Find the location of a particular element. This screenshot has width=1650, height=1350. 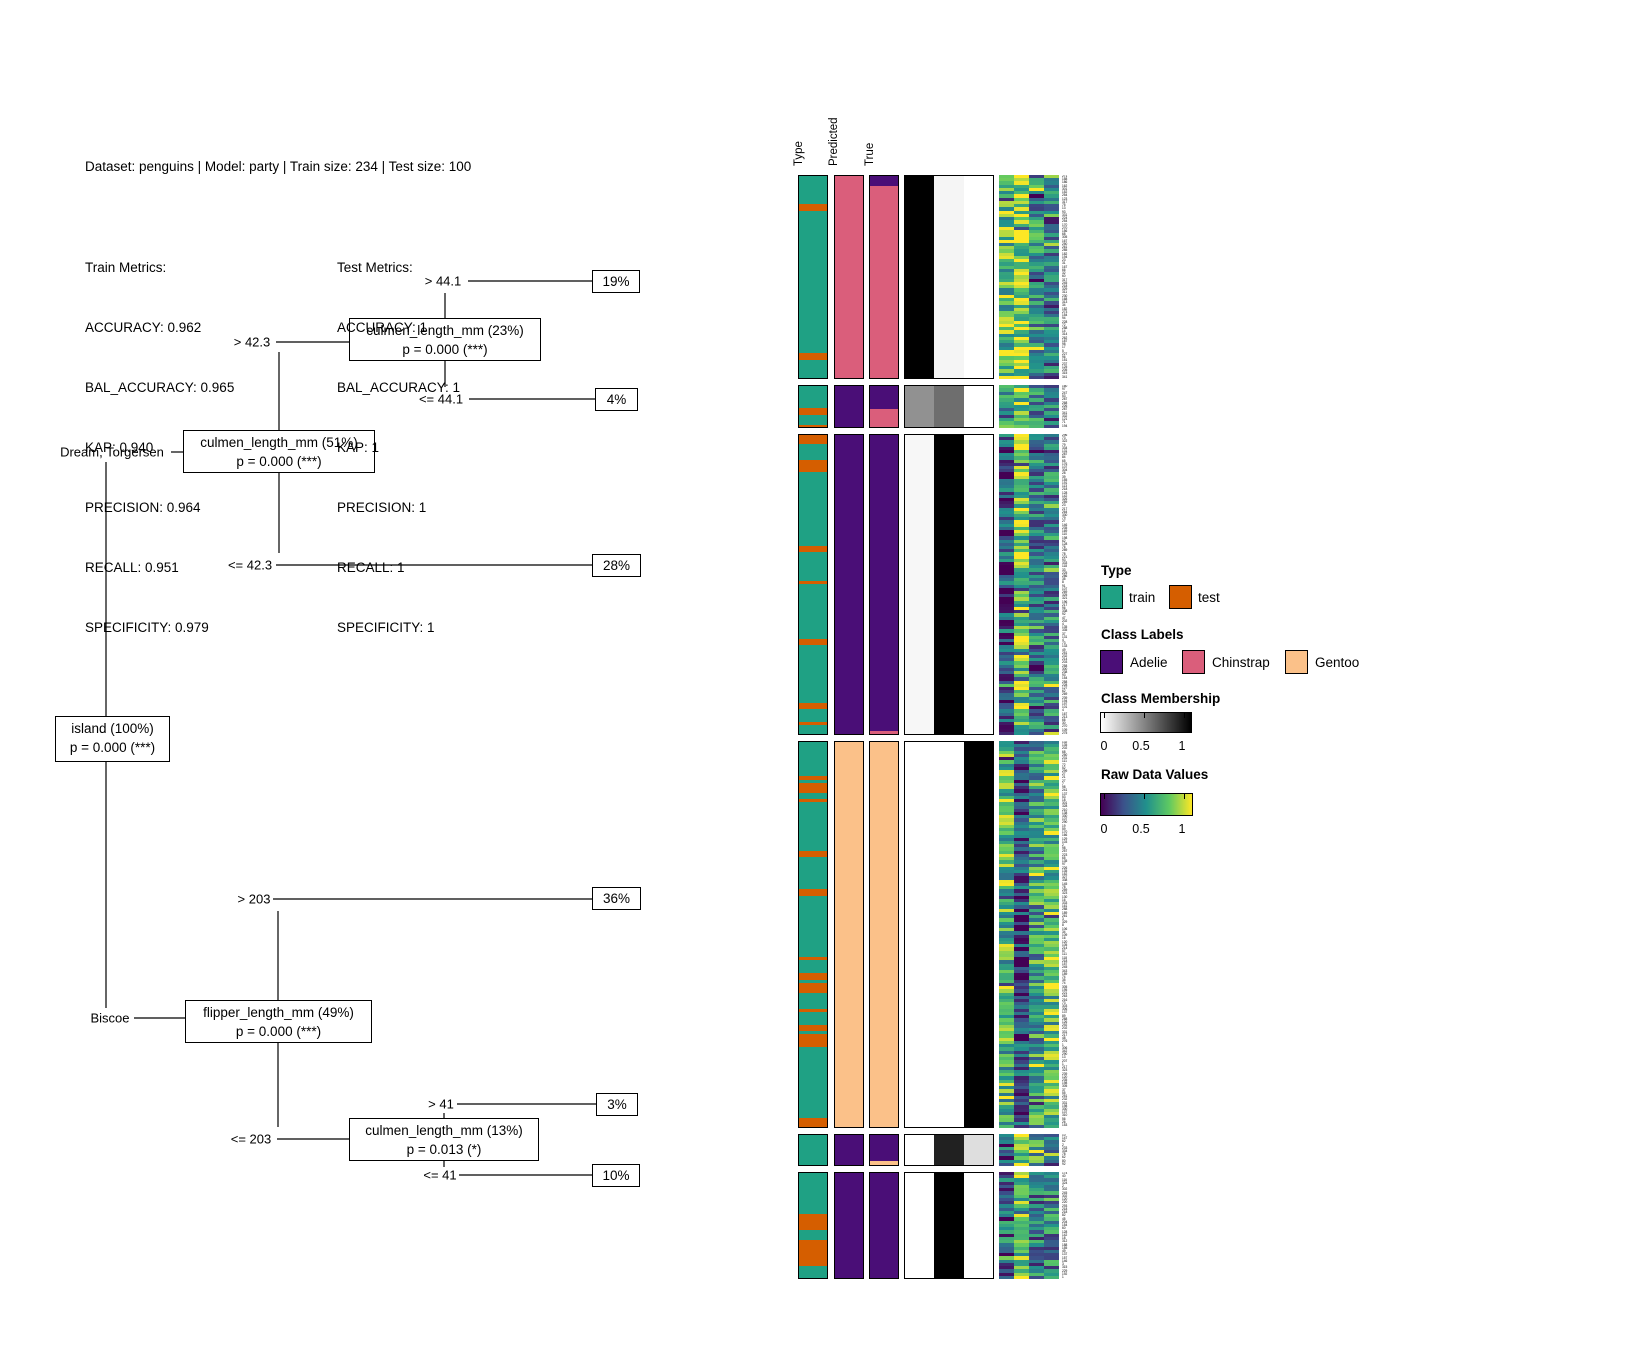

true-class-segment is located at coordinates (884, 732).